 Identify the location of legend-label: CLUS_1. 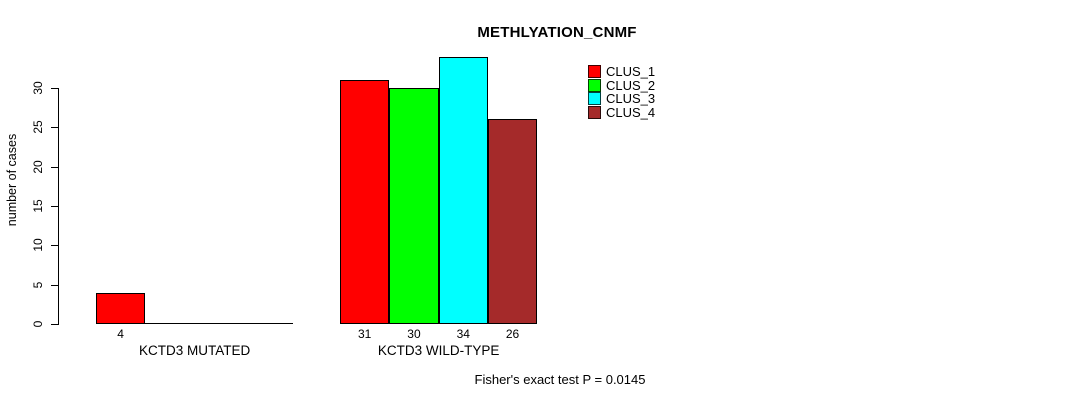
(631, 71).